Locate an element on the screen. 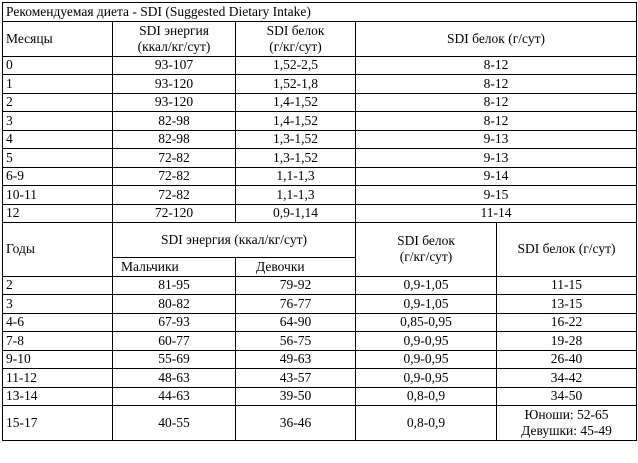  table-cell: 11-12 is located at coordinates (57, 378).